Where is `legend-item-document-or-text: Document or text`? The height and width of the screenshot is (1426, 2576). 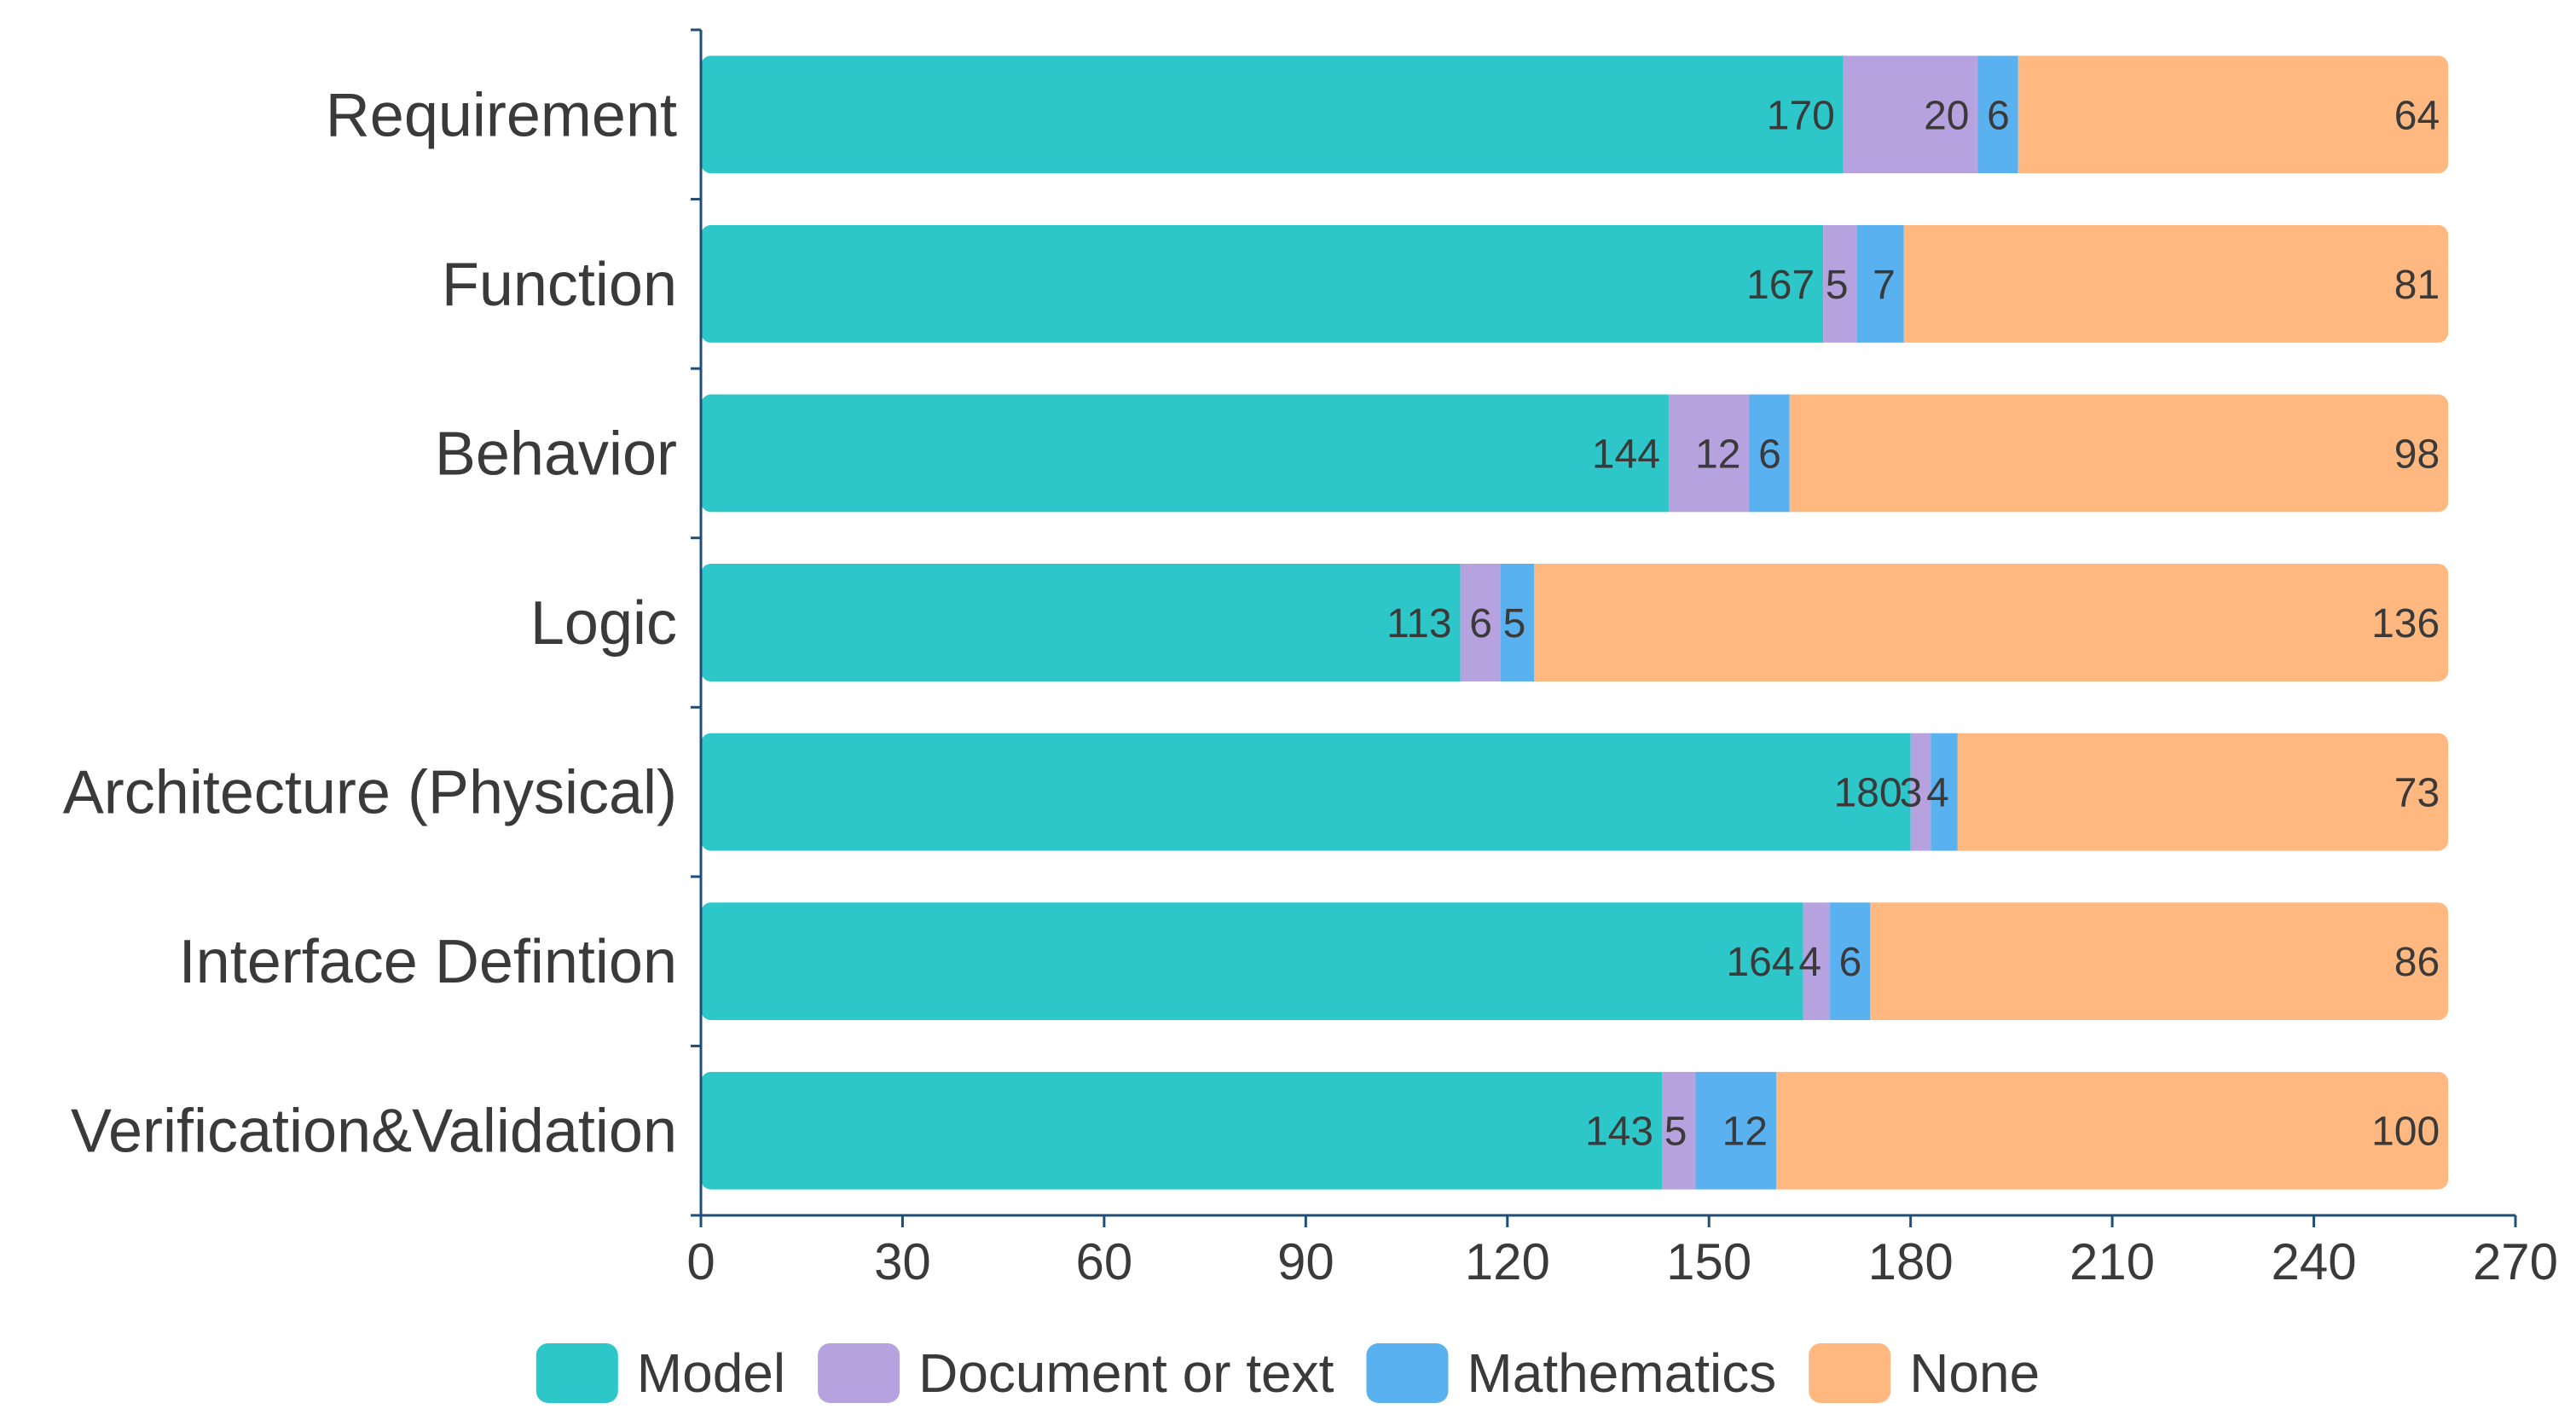
legend-item-document-or-text: Document or text is located at coordinates (1076, 1373).